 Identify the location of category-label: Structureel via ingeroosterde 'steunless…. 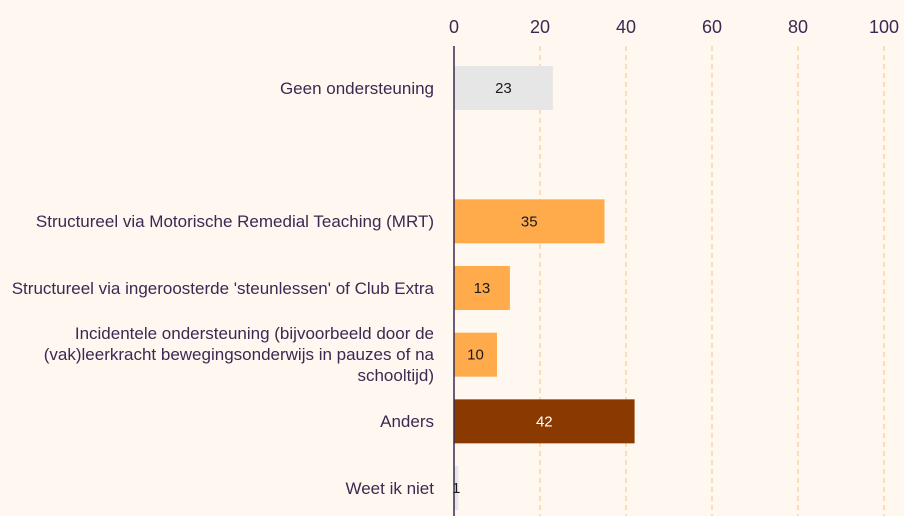
(222, 288).